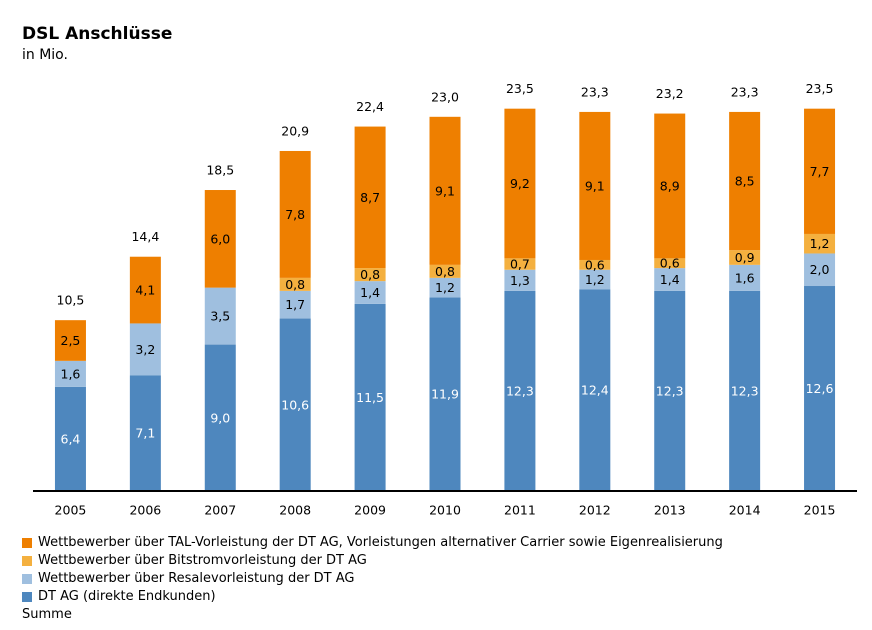  I want to click on bar-segment-2010-s3, so click(445, 190).